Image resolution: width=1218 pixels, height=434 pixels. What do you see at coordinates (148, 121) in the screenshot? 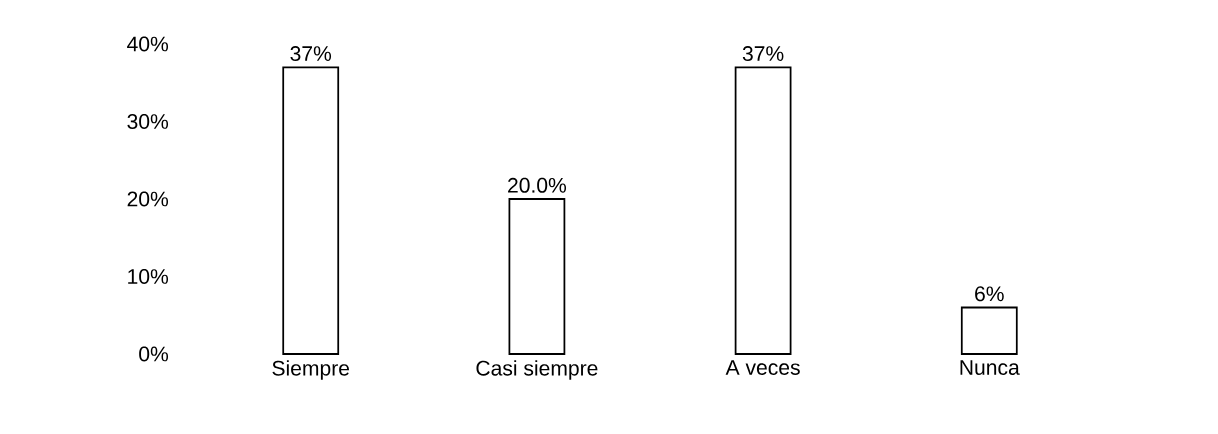
I see `y-tick-label: 30%` at bounding box center [148, 121].